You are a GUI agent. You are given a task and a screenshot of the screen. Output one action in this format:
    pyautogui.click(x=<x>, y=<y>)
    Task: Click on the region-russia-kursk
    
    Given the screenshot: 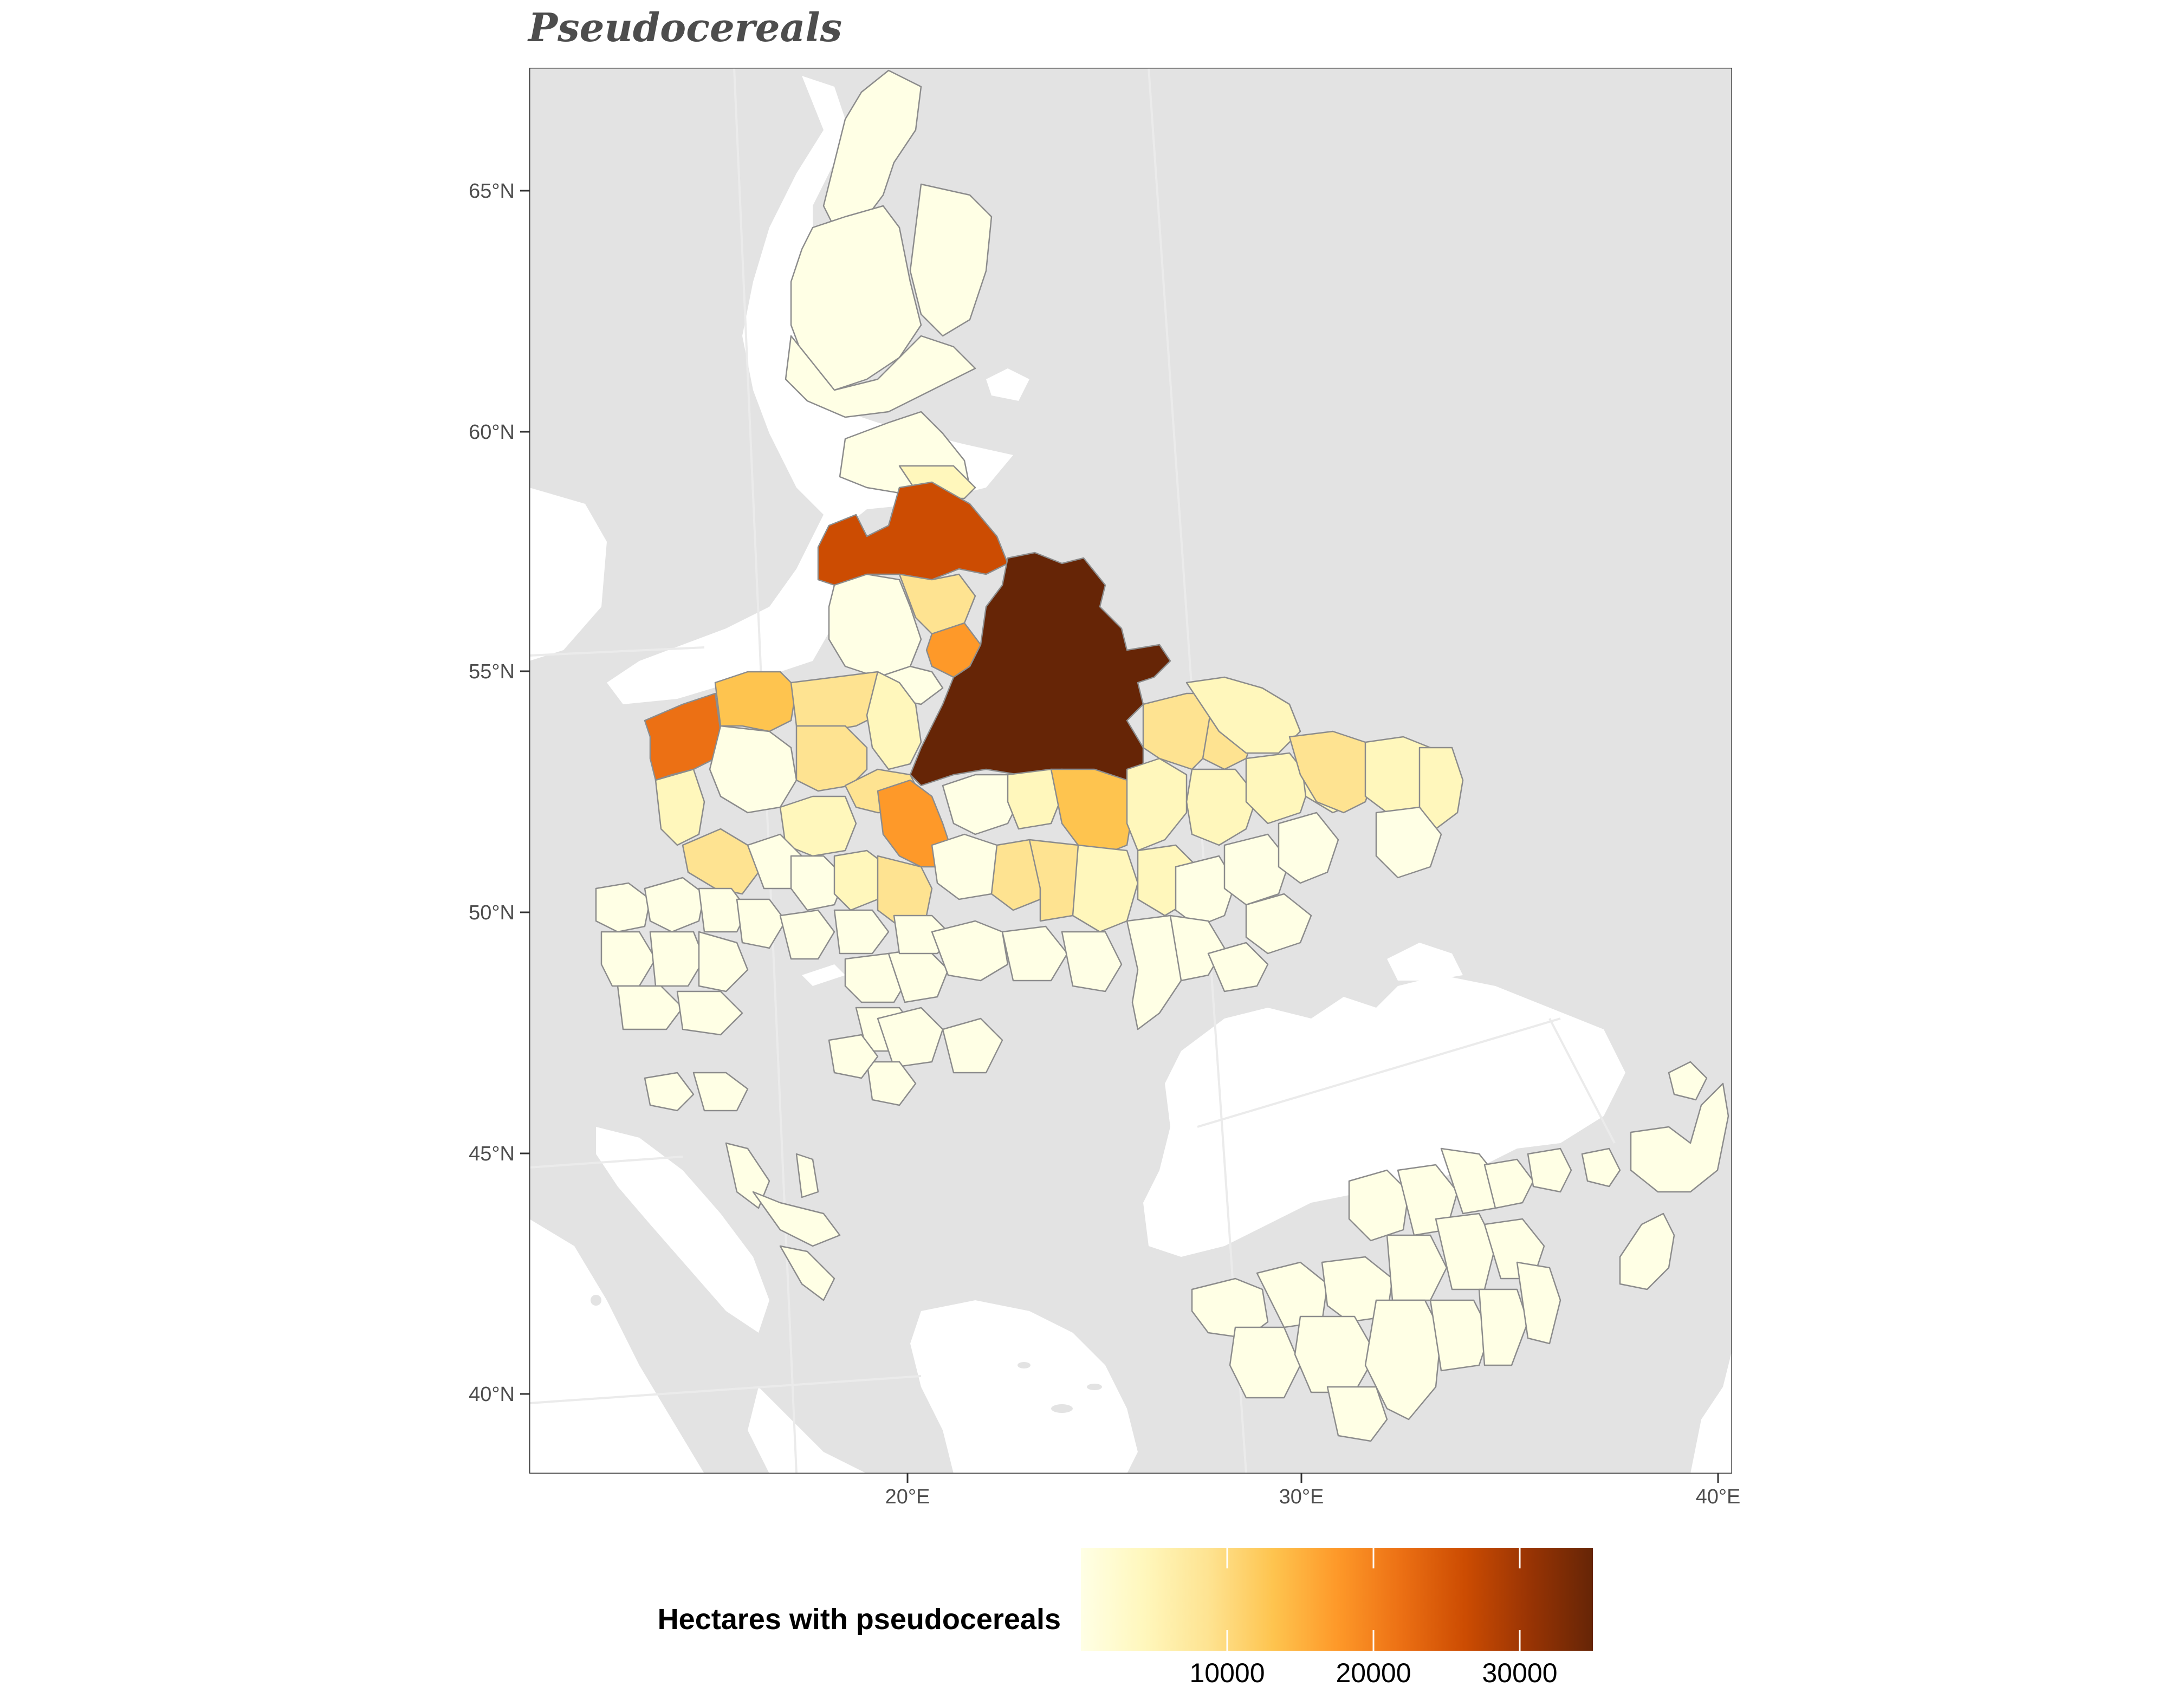 What is the action you would take?
    pyautogui.click(x=1332, y=772)
    